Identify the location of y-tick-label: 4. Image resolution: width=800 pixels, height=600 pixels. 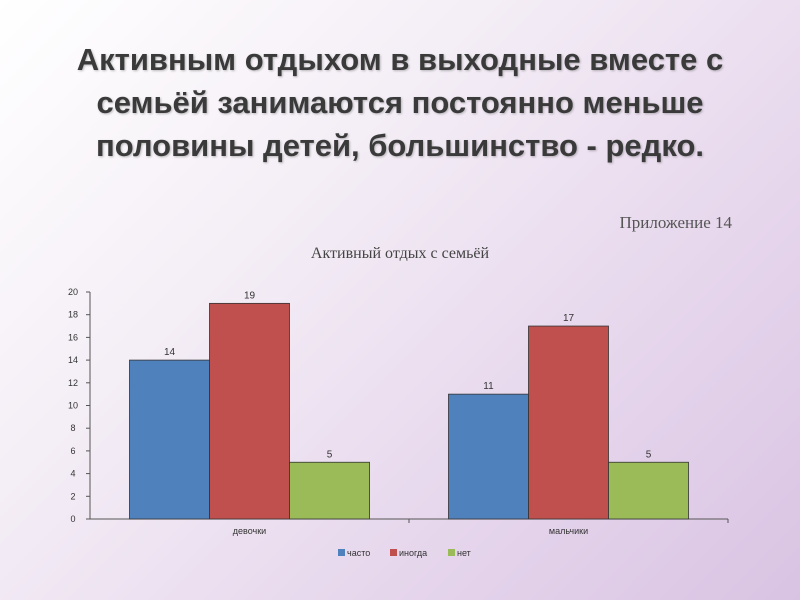
(72, 474).